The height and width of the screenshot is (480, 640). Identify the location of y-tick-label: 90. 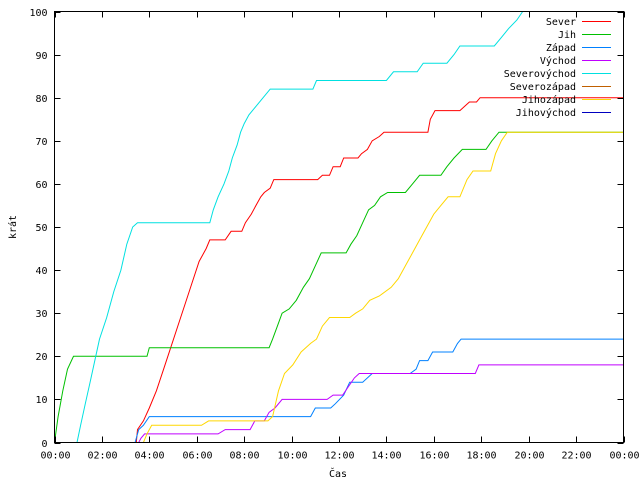
(41, 56).